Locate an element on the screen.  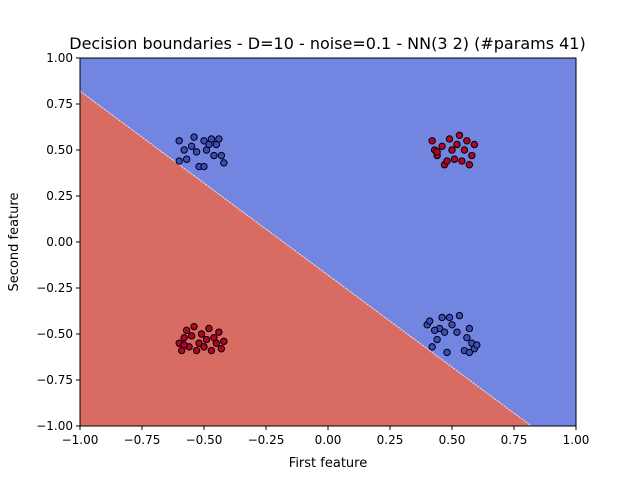
x-tick-label: −0.50 is located at coordinates (204, 440).